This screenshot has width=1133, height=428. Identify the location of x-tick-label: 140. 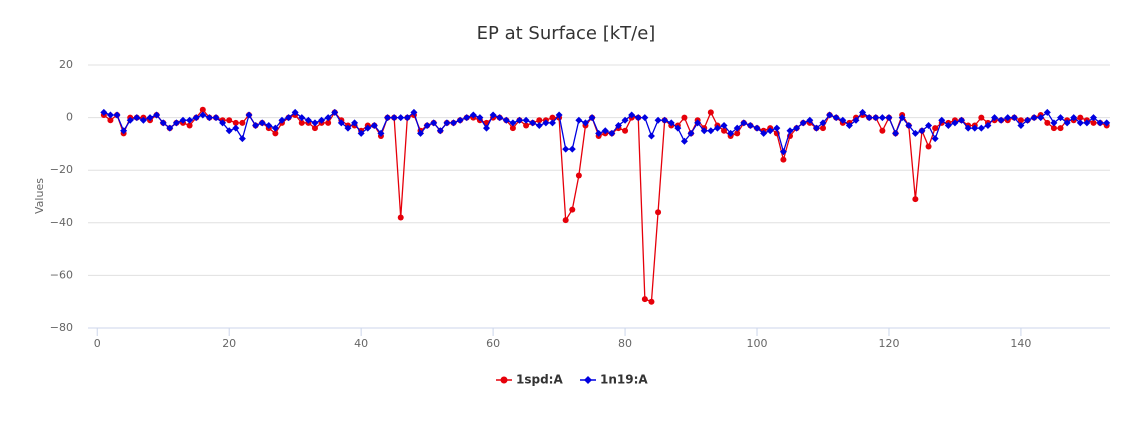
(1020, 343).